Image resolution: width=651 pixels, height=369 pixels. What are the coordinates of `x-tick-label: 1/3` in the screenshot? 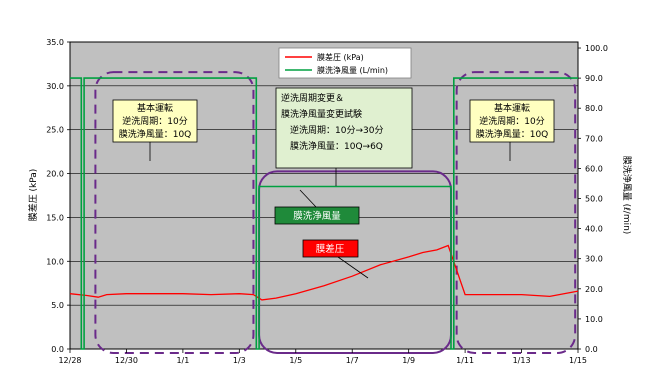 It's located at (239, 360).